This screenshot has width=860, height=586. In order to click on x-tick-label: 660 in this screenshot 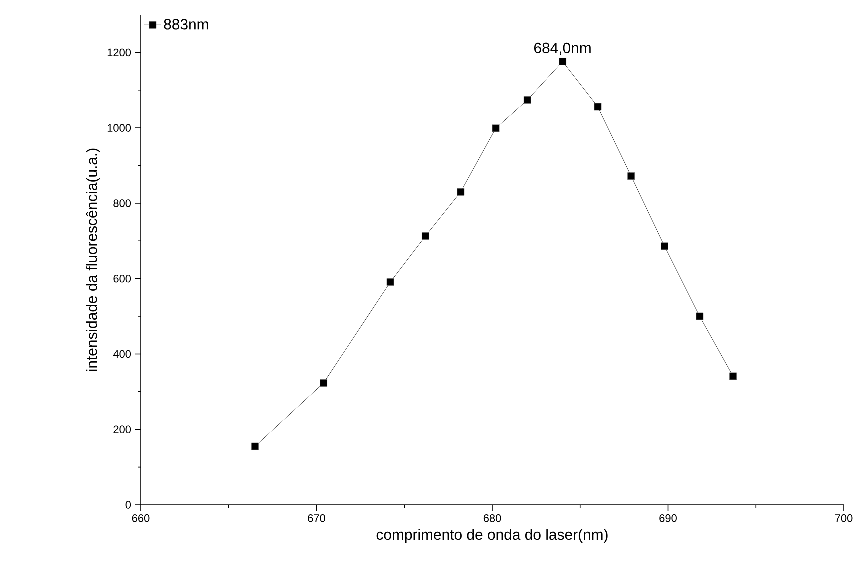, I will do `click(141, 518)`.